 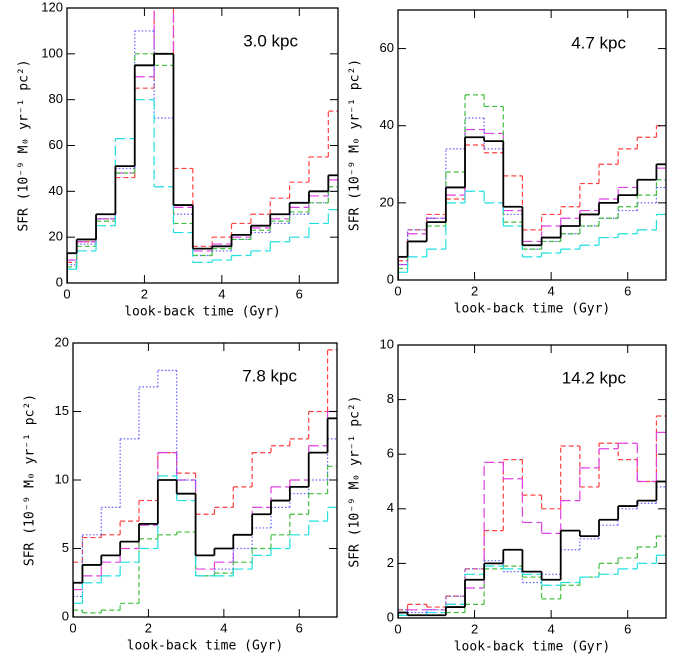 What do you see at coordinates (598, 42) in the screenshot?
I see `annotation: 4.7 kpc` at bounding box center [598, 42].